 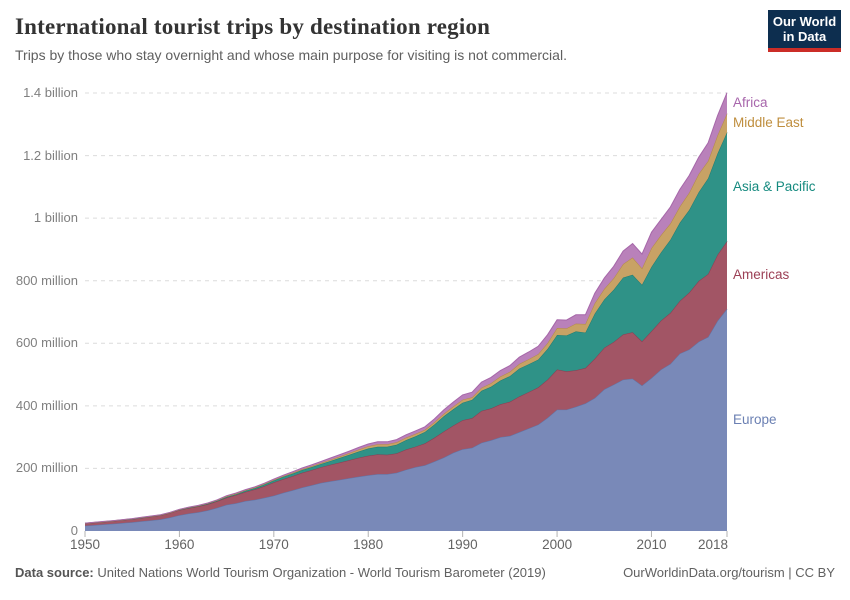 I want to click on credit-license: CC BY, so click(x=815, y=572).